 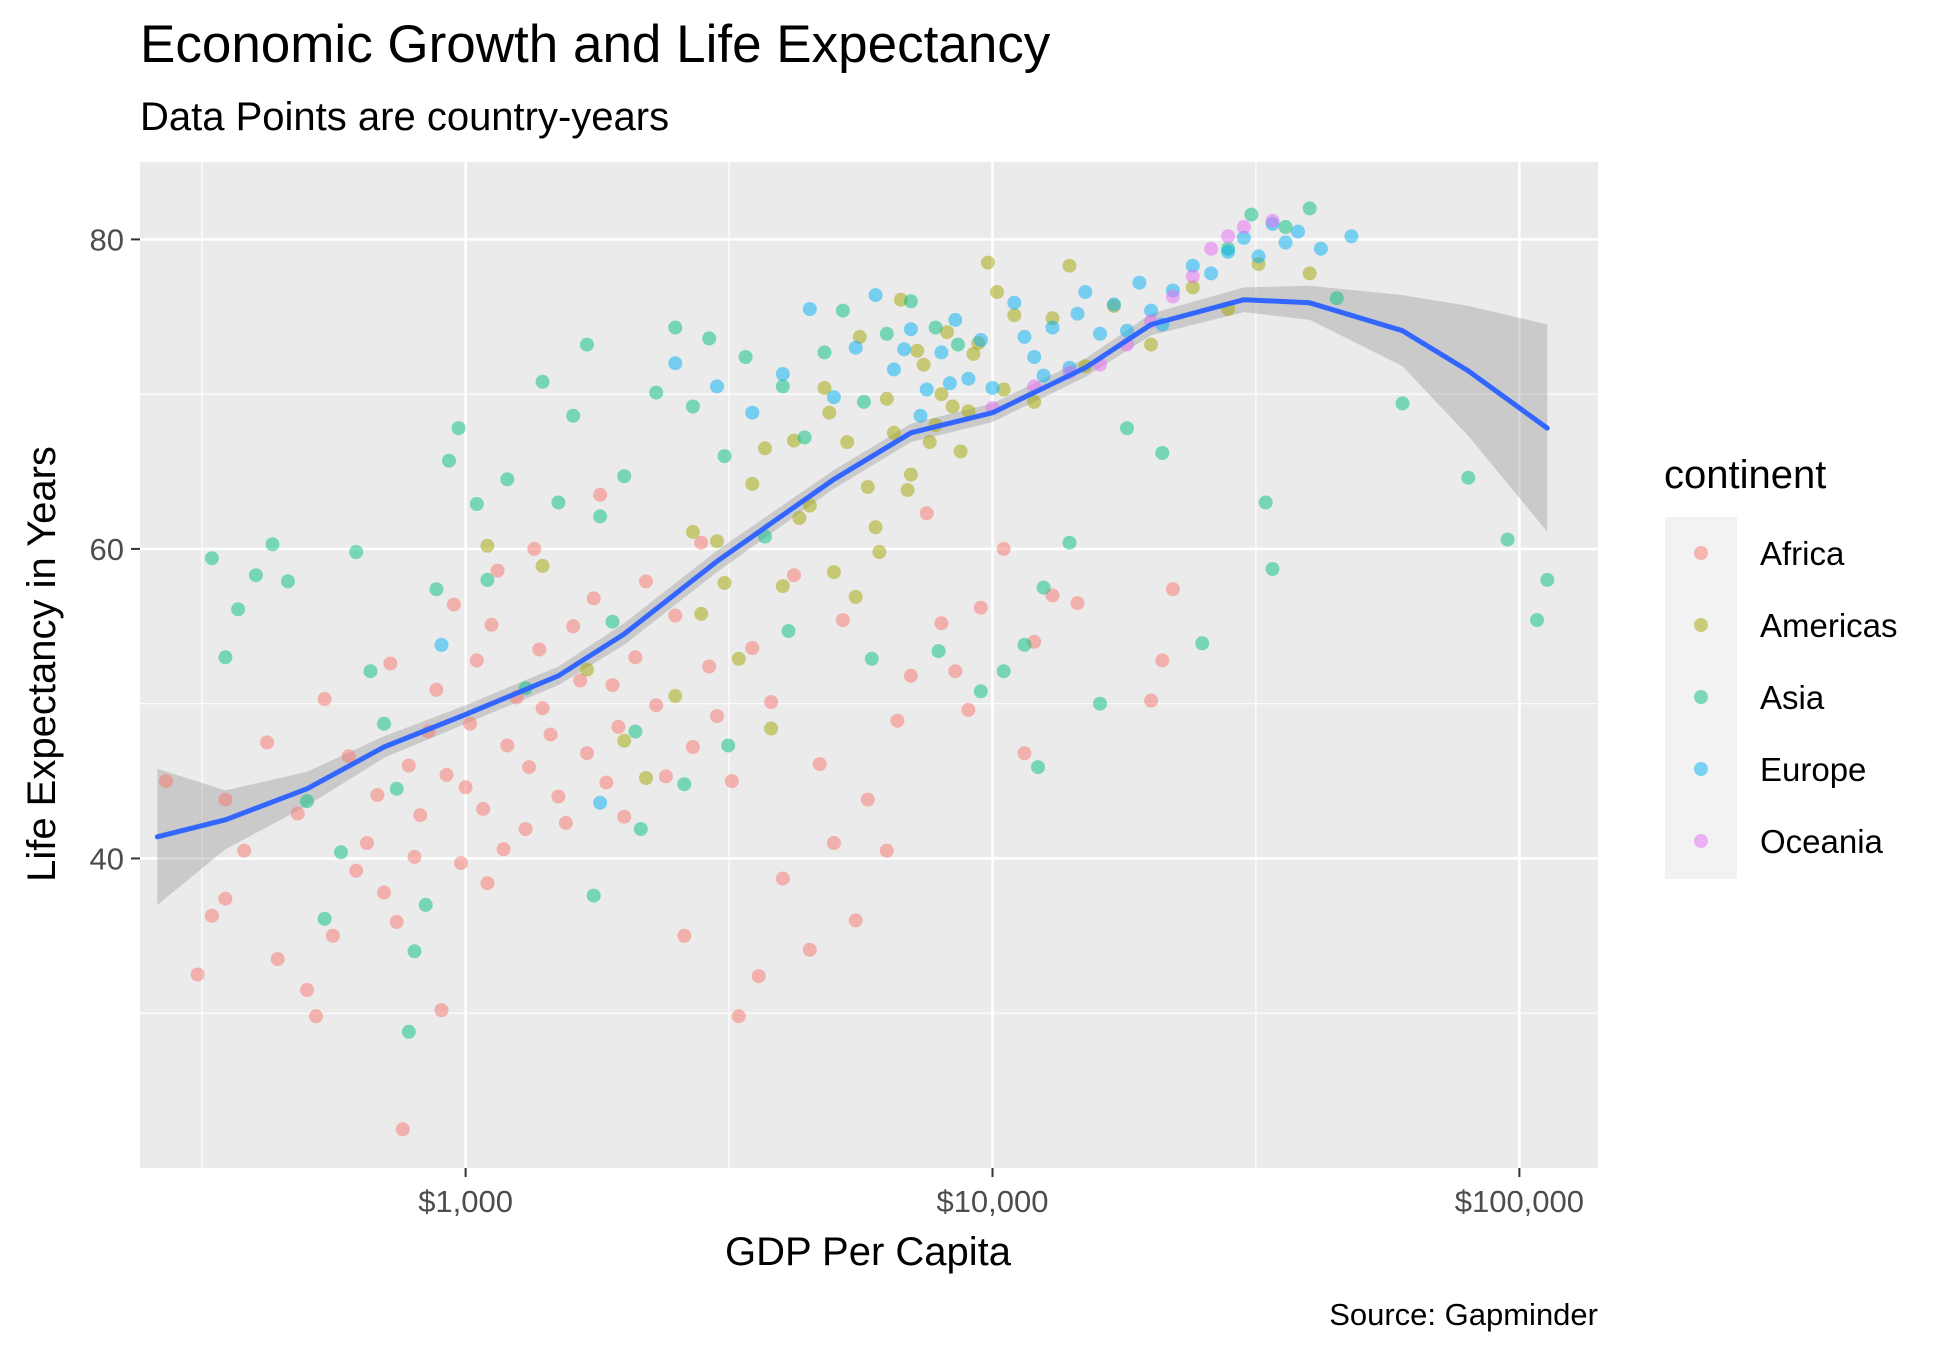 What do you see at coordinates (1745, 475) in the screenshot?
I see `legend-title: continent` at bounding box center [1745, 475].